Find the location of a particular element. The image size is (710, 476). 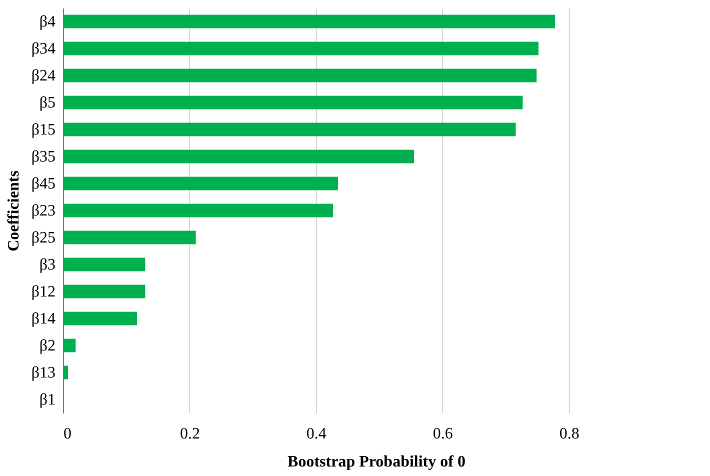

y-axis-title: Coefficients is located at coordinates (13, 211).